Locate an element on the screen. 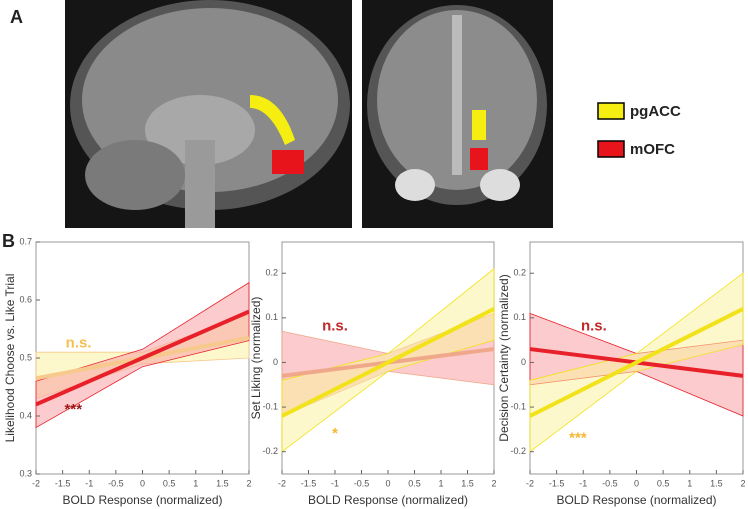 The width and height of the screenshot is (748, 509). legend-label: mOFC is located at coordinates (652, 149).